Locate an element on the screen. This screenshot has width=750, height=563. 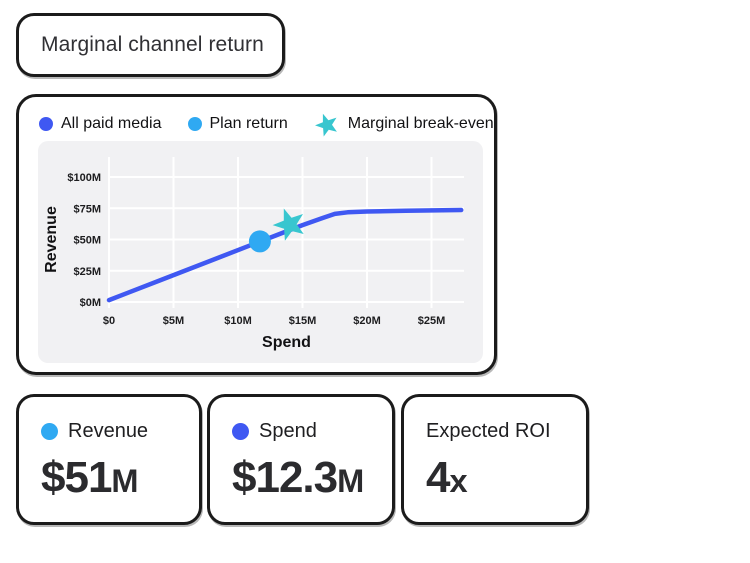
title-card: Marginal channel return is located at coordinates (150, 45).